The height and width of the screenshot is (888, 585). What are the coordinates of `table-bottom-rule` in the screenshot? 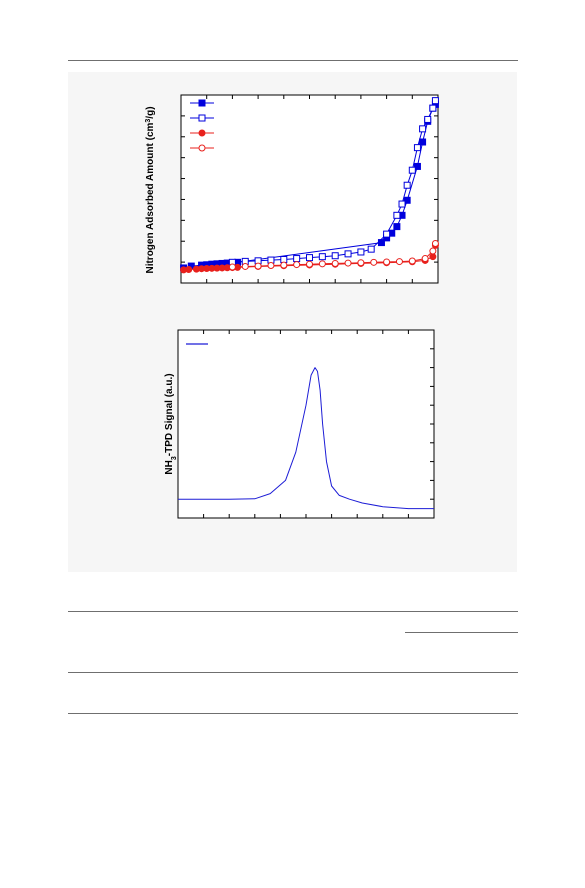 It's located at (293, 713).